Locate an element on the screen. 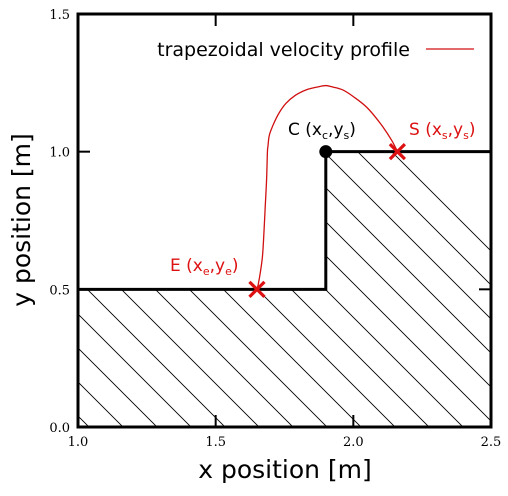 The height and width of the screenshot is (496, 508). x-axis-title: x position [m] is located at coordinates (285, 469).